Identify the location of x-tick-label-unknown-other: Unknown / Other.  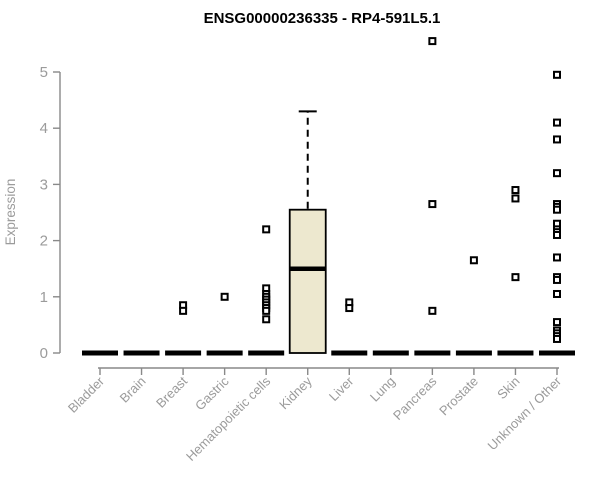
(525, 413).